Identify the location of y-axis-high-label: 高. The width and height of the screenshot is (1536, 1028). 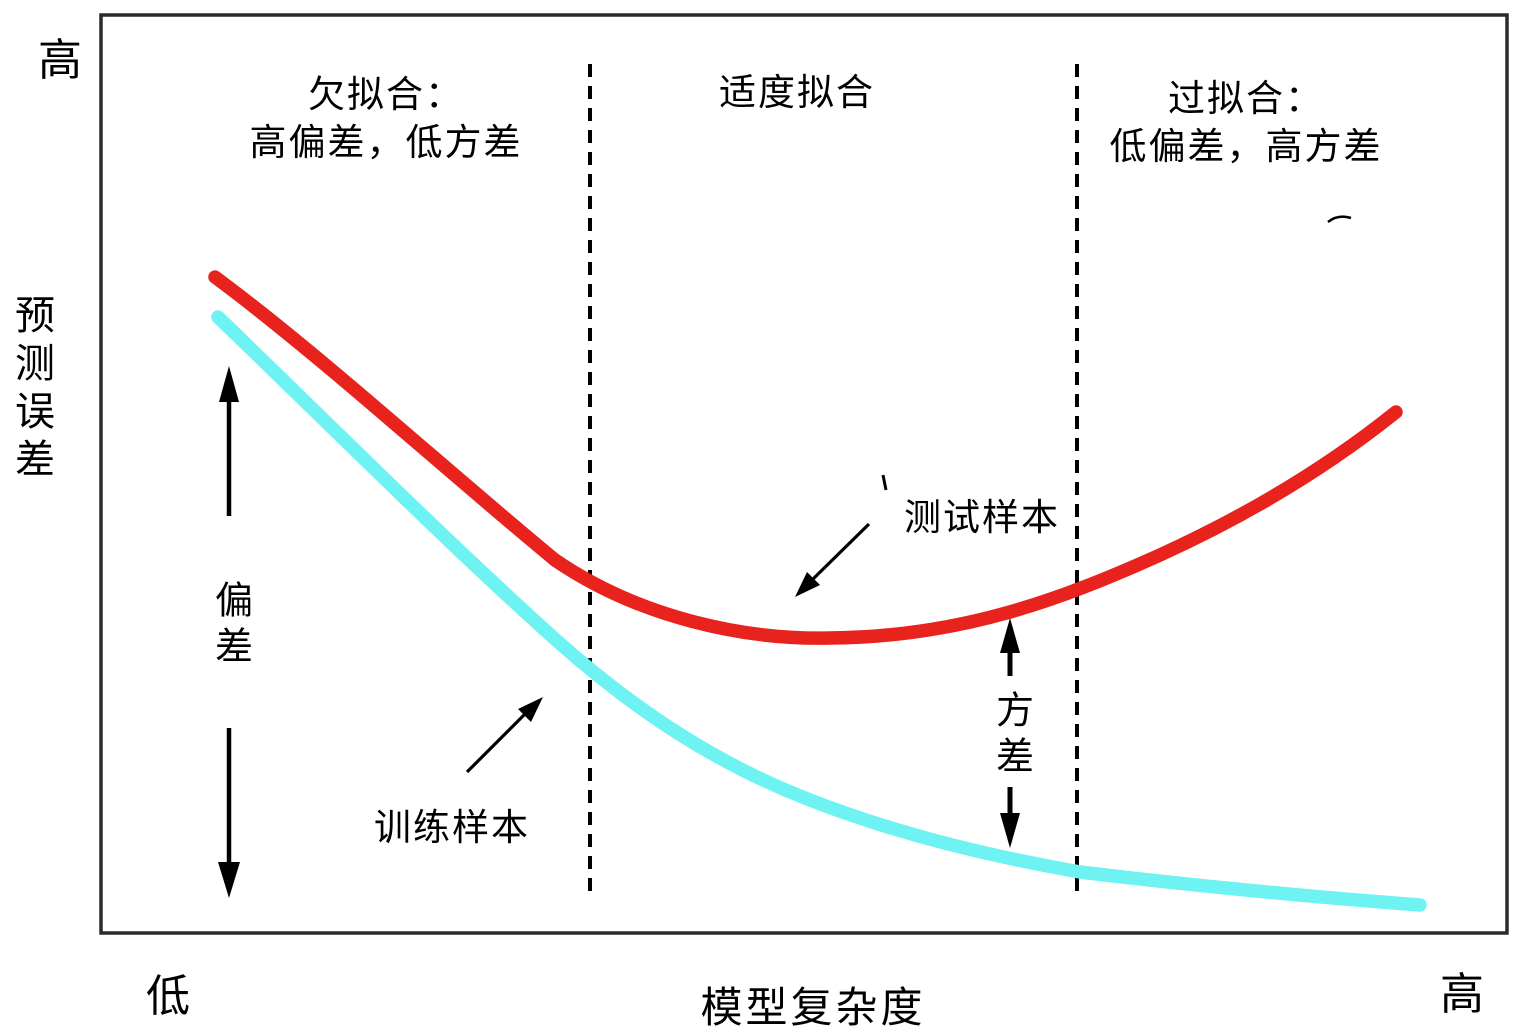
(60, 60).